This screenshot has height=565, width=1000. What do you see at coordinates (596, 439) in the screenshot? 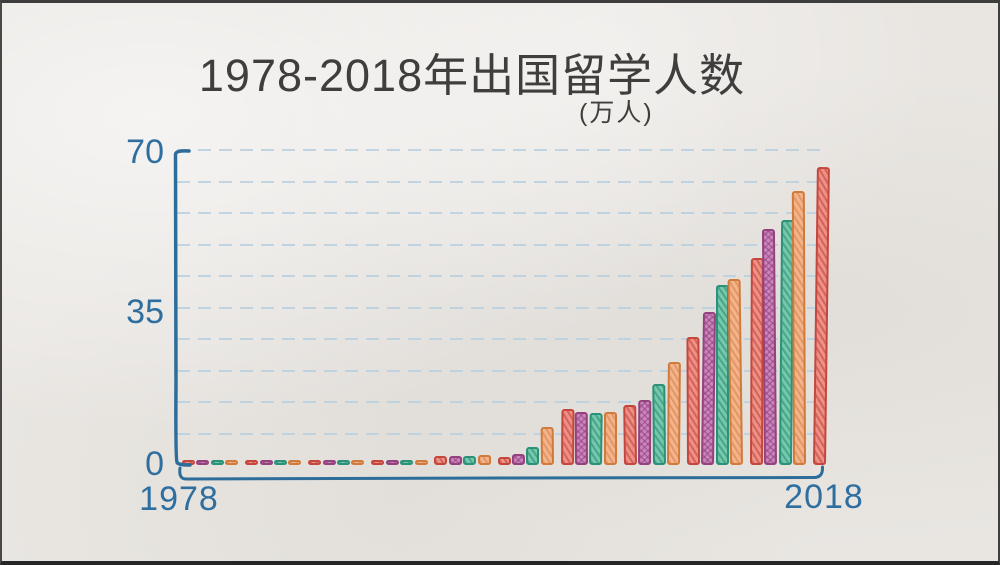
I see `bar-2004` at bounding box center [596, 439].